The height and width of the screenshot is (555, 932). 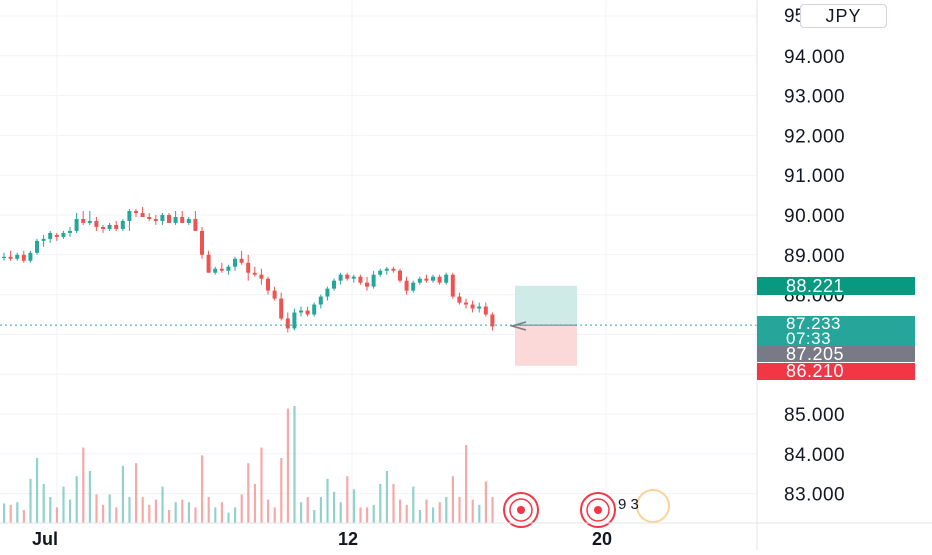 I want to click on bid-price-tag: 87.205, so click(x=836, y=354).